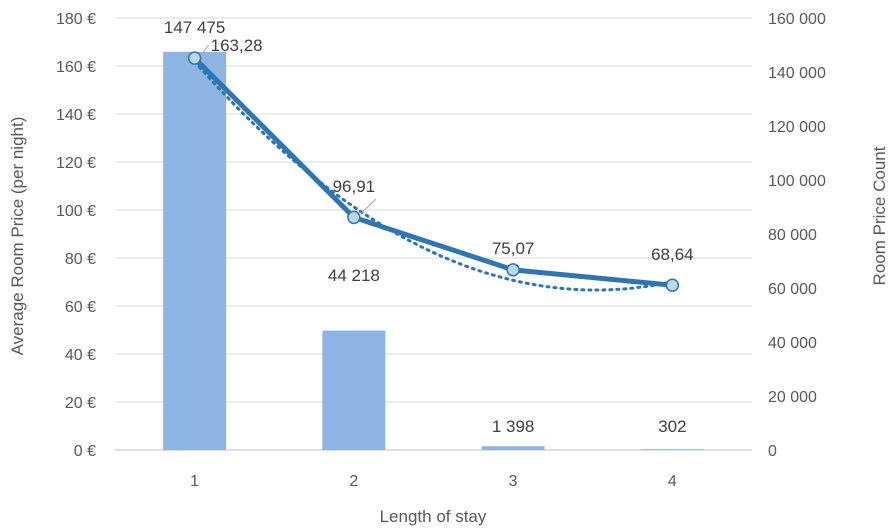  What do you see at coordinates (354, 275) in the screenshot?
I see `bar-value-label: 44 218` at bounding box center [354, 275].